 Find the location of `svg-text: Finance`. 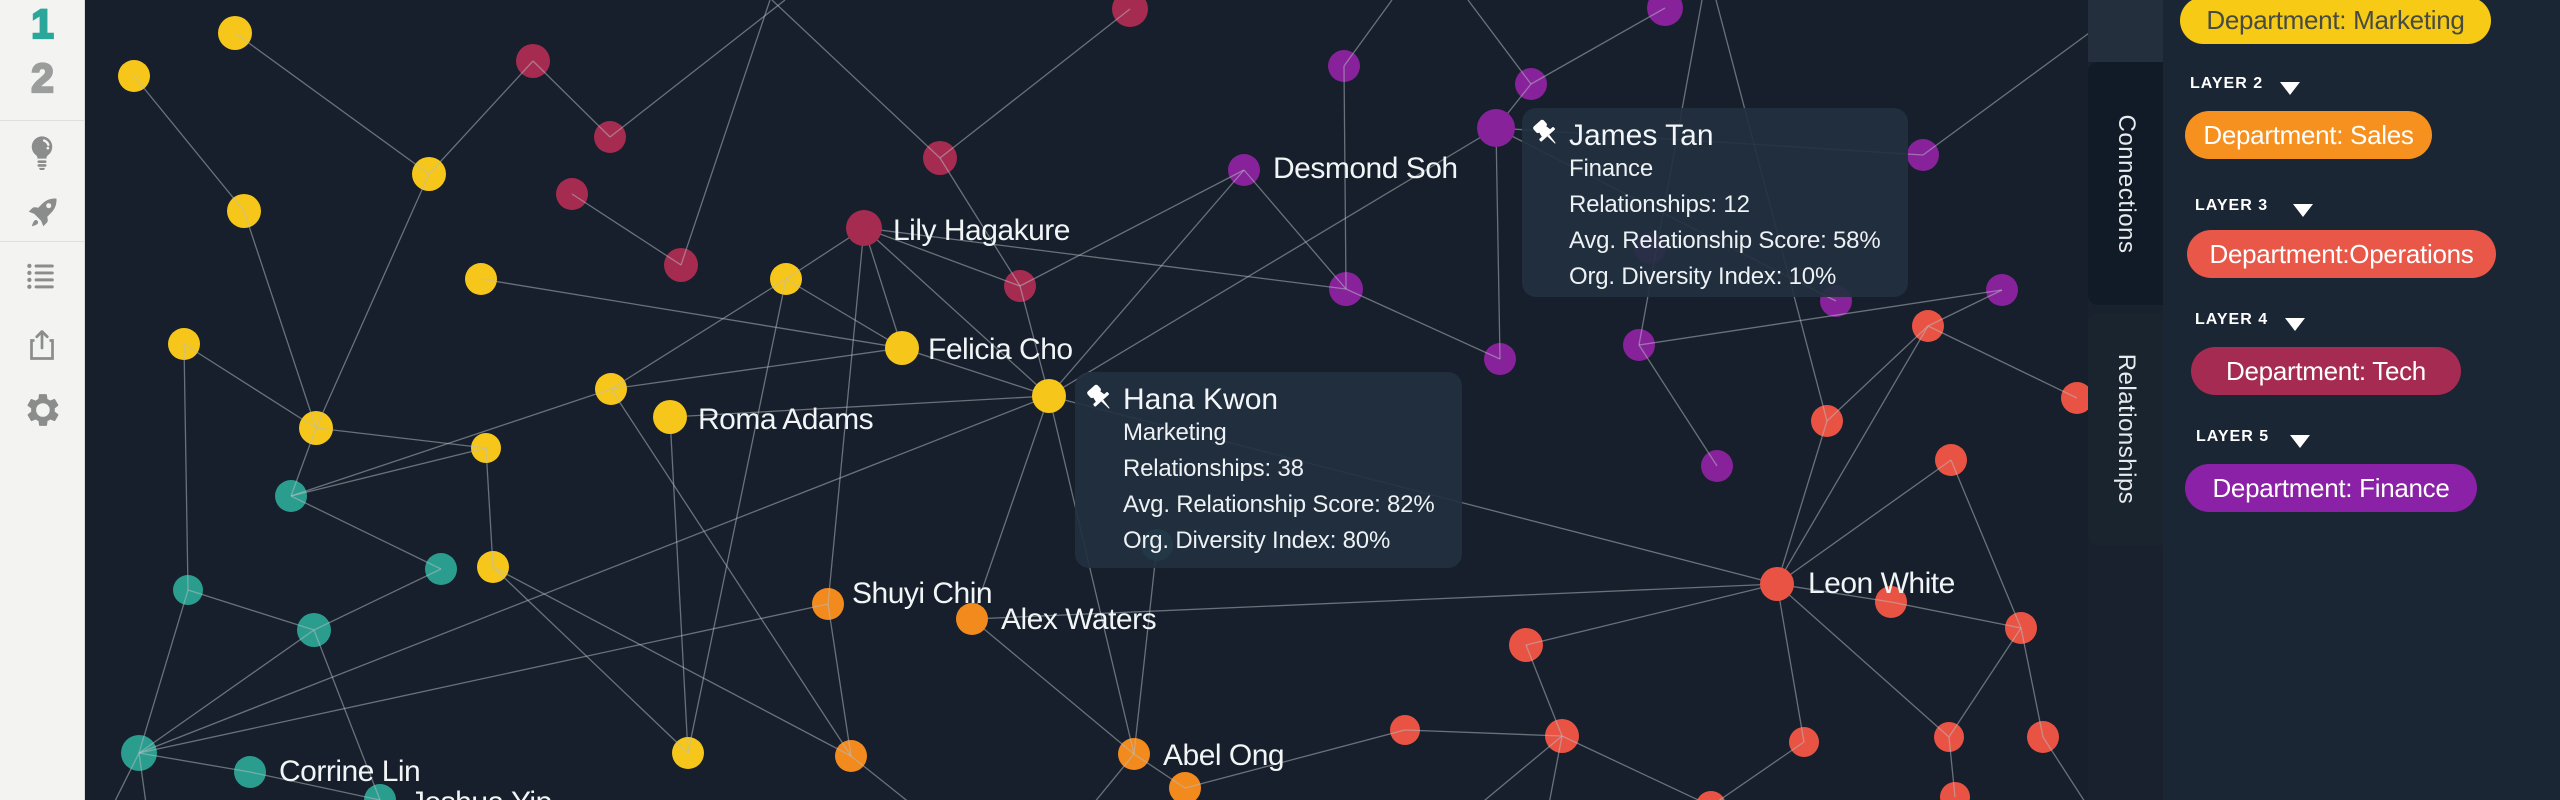

svg-text: Finance is located at coordinates (1611, 168).